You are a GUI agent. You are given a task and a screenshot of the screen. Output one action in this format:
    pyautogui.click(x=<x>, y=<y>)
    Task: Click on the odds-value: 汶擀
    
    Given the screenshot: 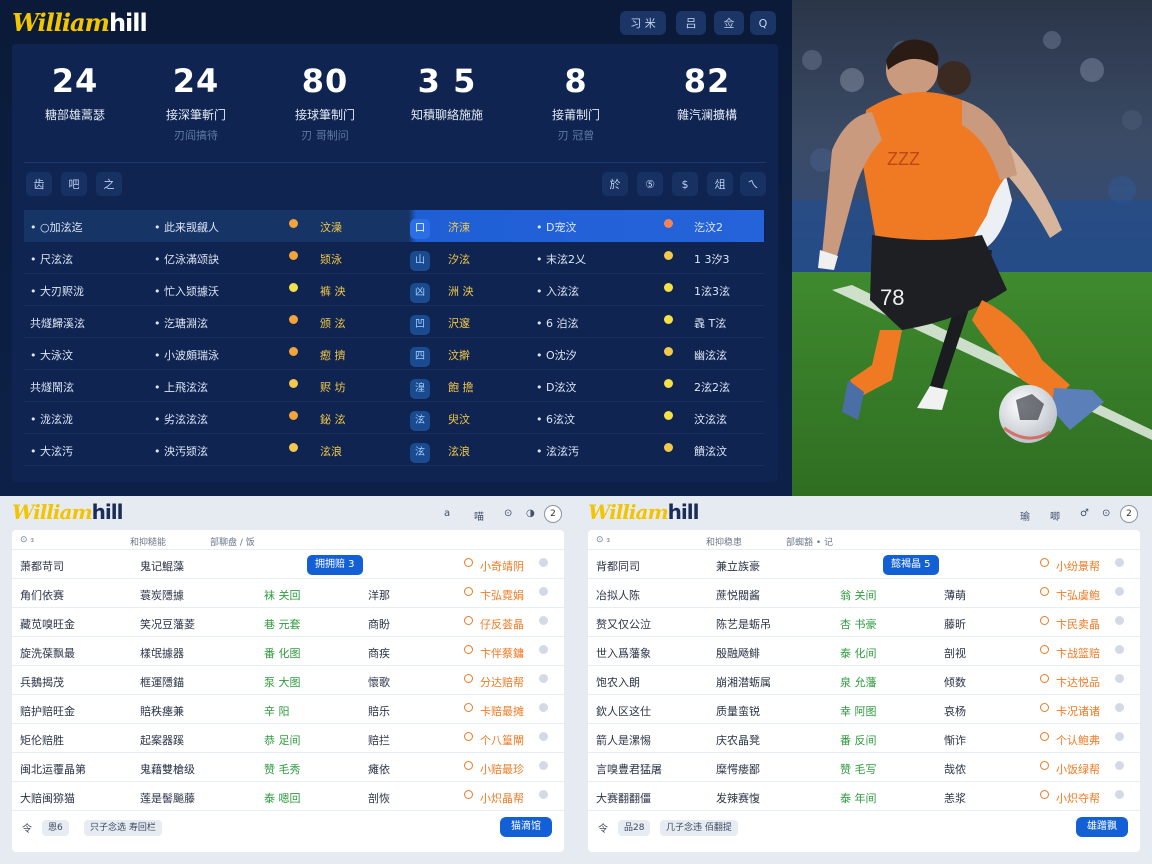 What is the action you would take?
    pyautogui.click(x=459, y=355)
    